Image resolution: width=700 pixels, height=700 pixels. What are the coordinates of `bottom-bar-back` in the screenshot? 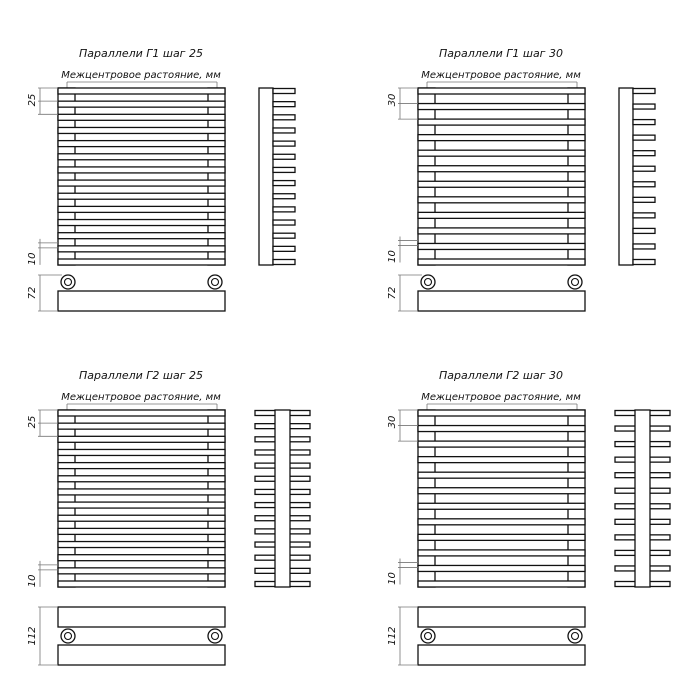 It's located at (501, 655).